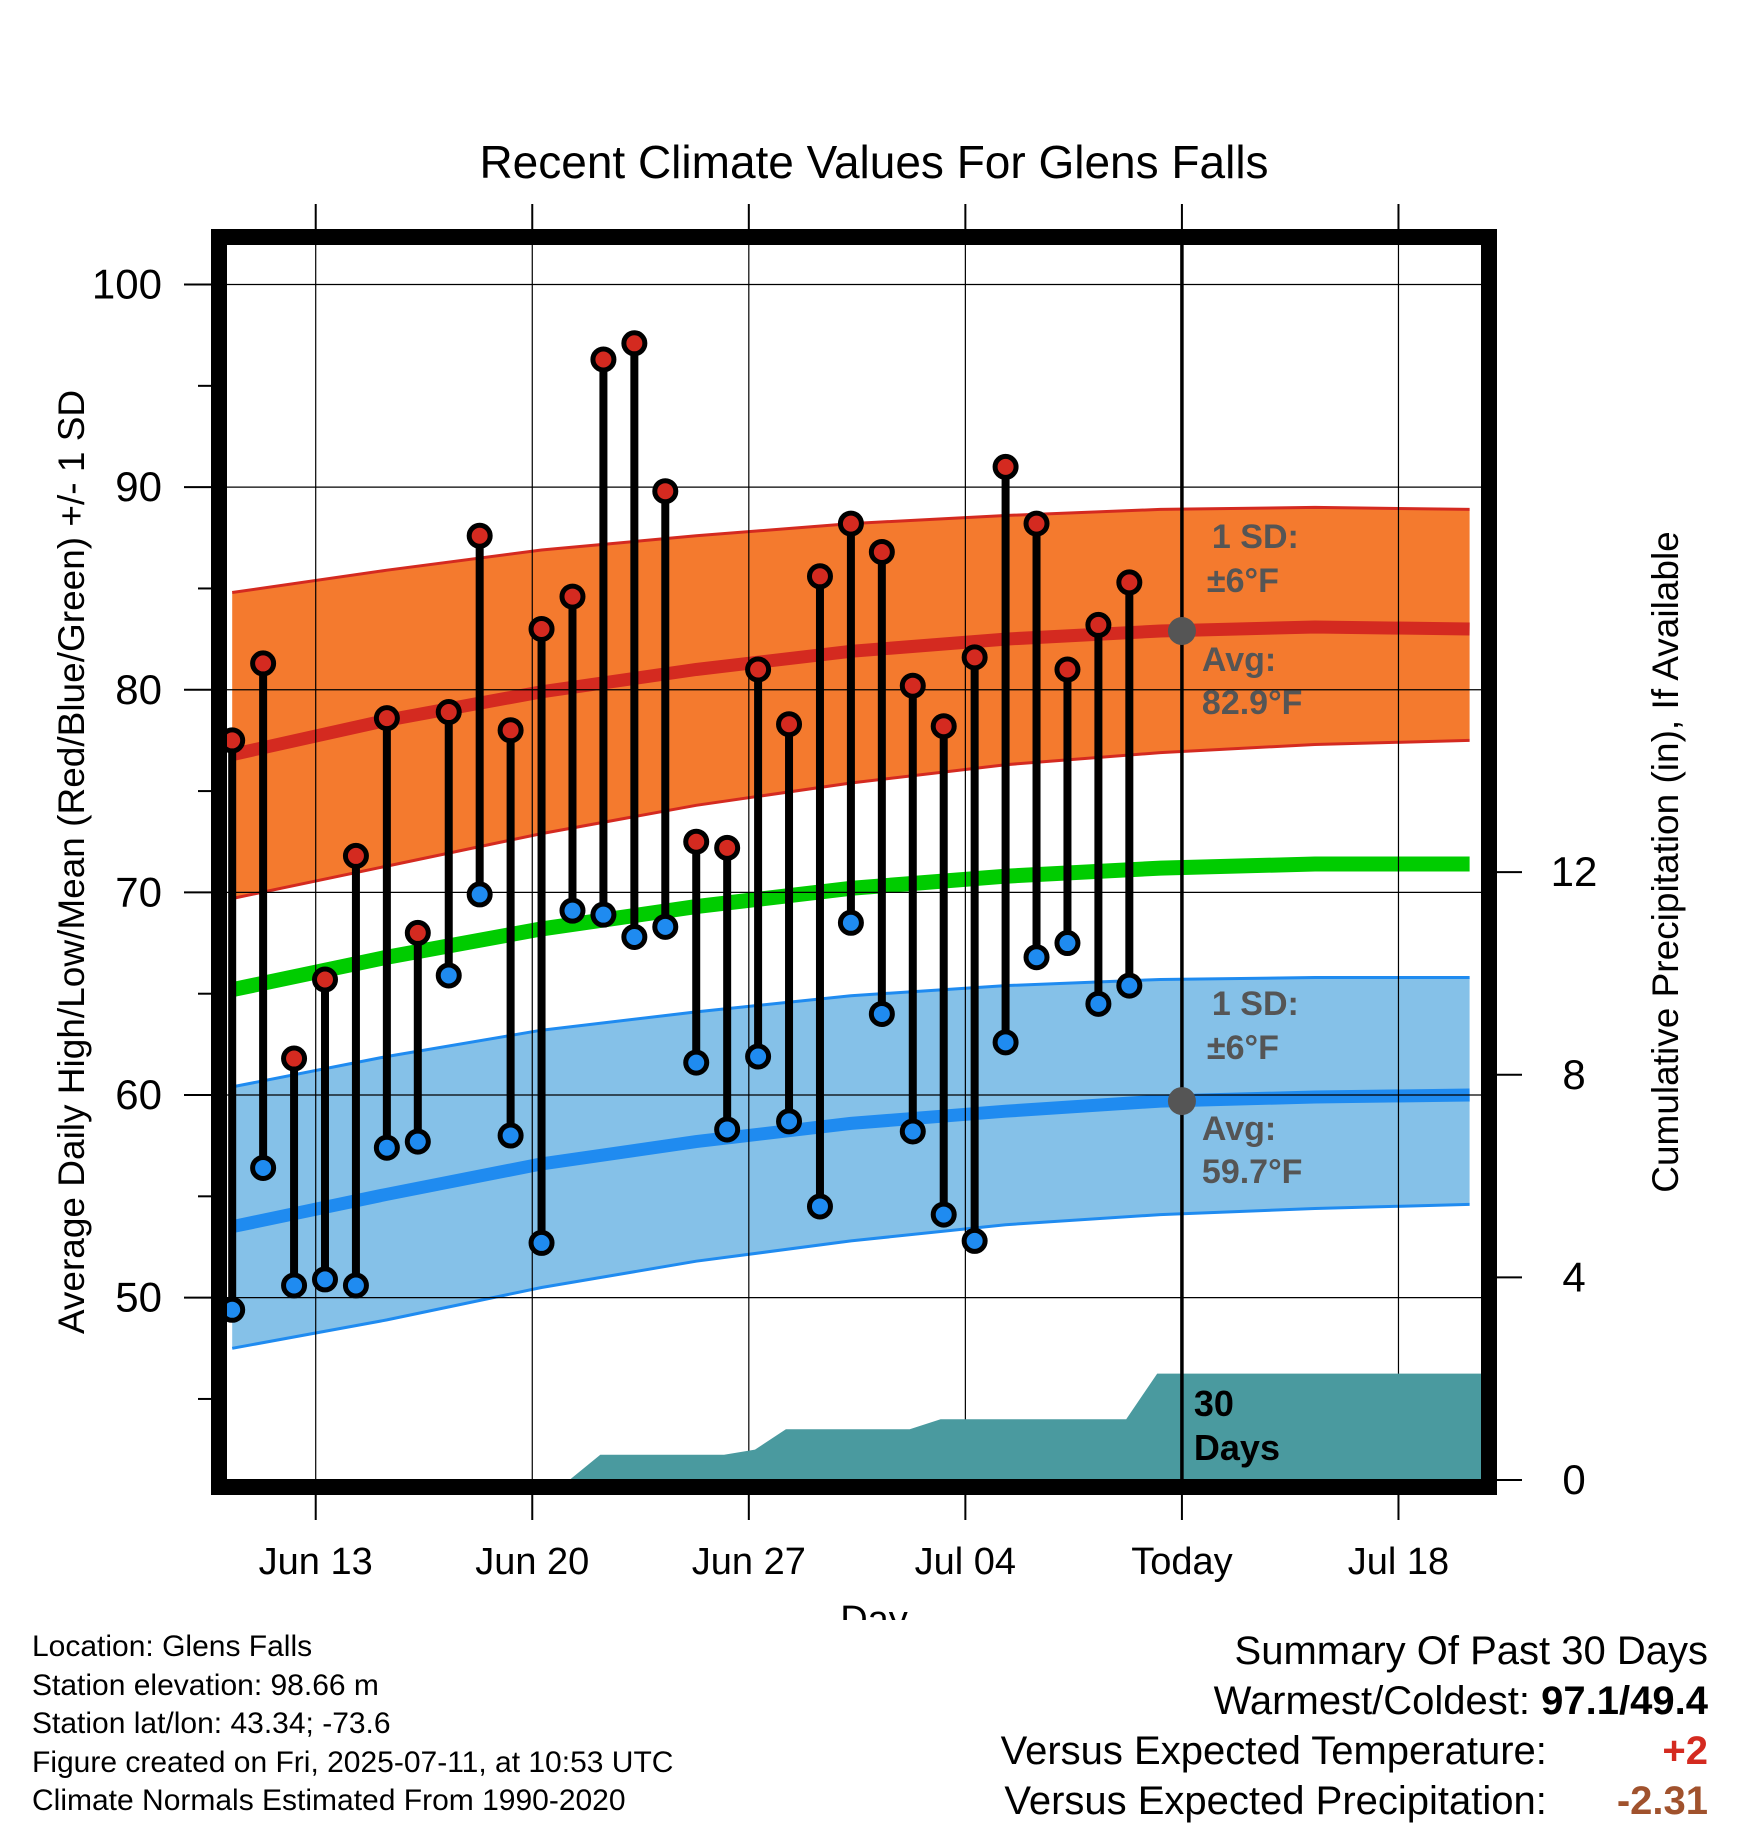  Describe the element at coordinates (1685, 1751) in the screenshot. I see `temp-value: +2` at that location.